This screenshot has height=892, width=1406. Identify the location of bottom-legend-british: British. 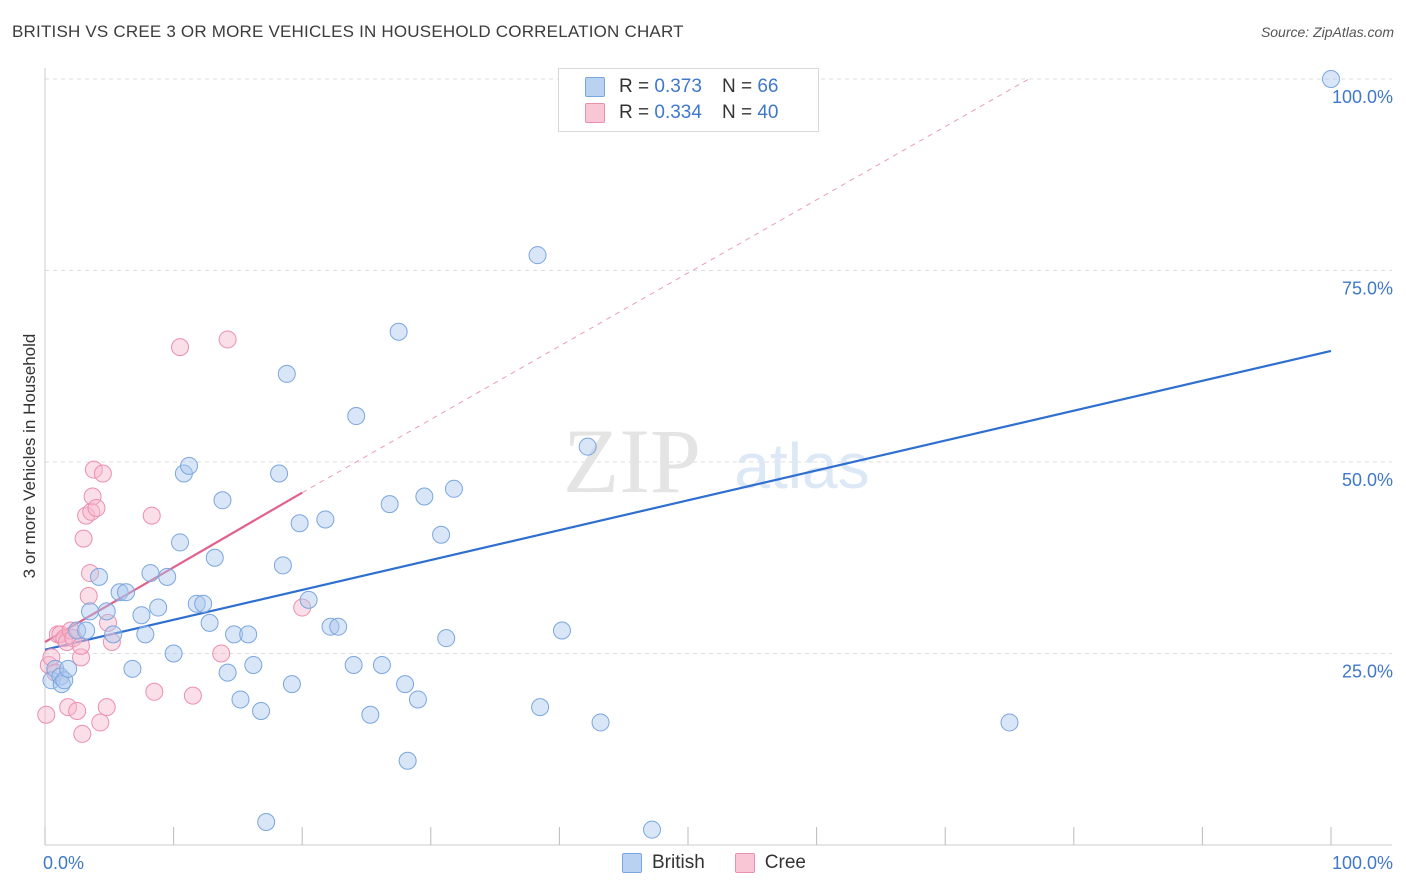
(663, 863).